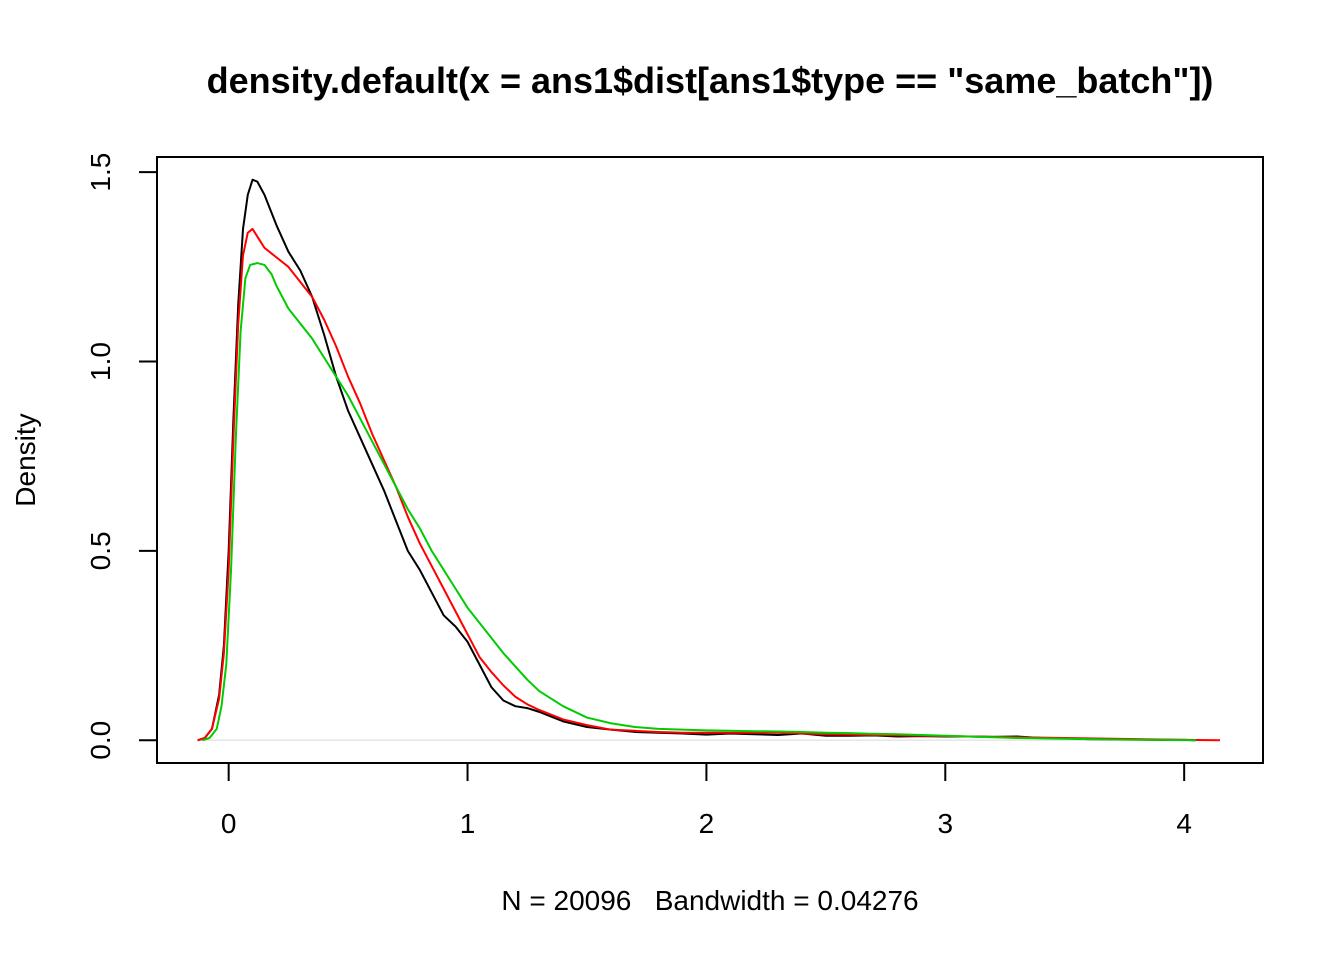 The width and height of the screenshot is (1344, 965). Describe the element at coordinates (468, 823) in the screenshot. I see `x-tick-label: 1` at that location.